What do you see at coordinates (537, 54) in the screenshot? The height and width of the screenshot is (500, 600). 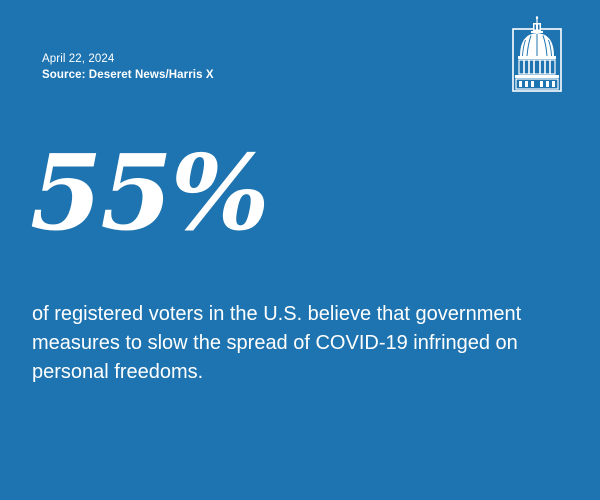 I see `capitol-dome-icon` at bounding box center [537, 54].